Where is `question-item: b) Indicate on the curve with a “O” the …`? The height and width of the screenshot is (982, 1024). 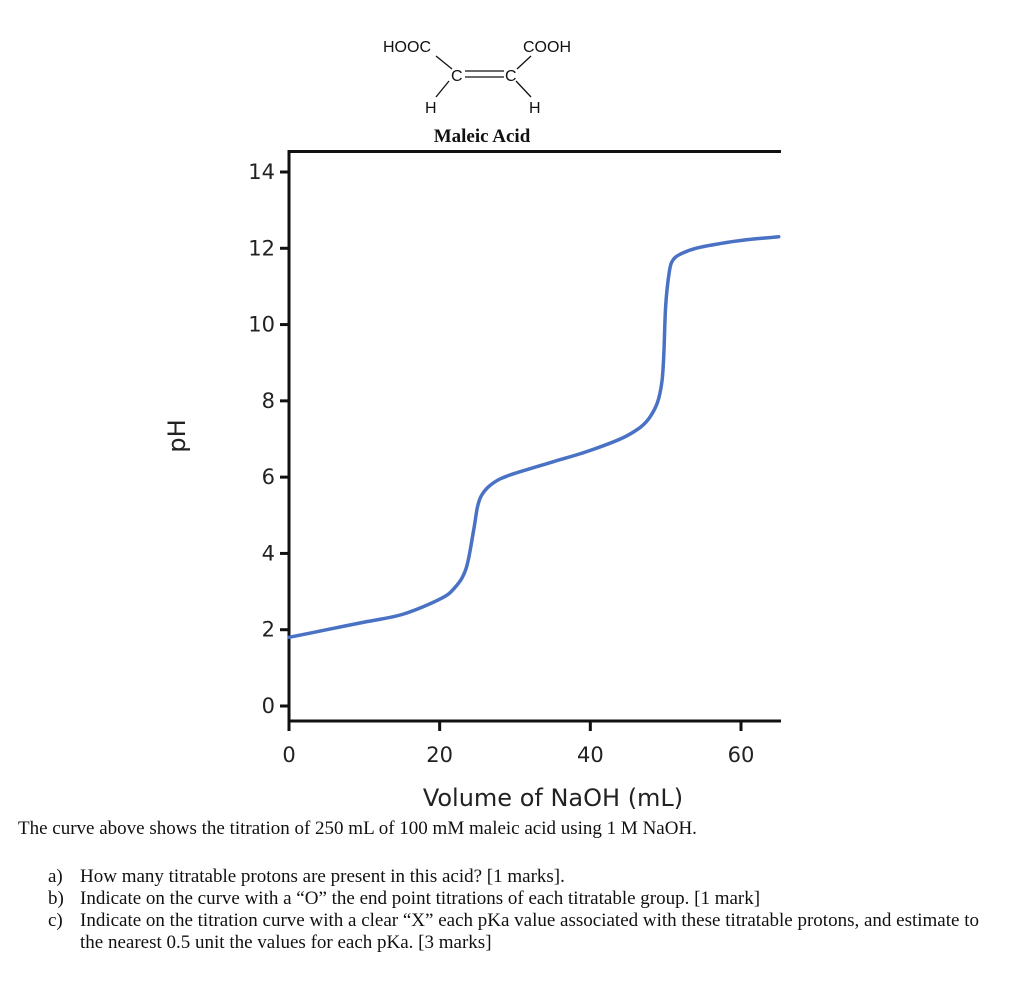
question-item: b) Indicate on the curve with a “O” the … is located at coordinates (523, 899).